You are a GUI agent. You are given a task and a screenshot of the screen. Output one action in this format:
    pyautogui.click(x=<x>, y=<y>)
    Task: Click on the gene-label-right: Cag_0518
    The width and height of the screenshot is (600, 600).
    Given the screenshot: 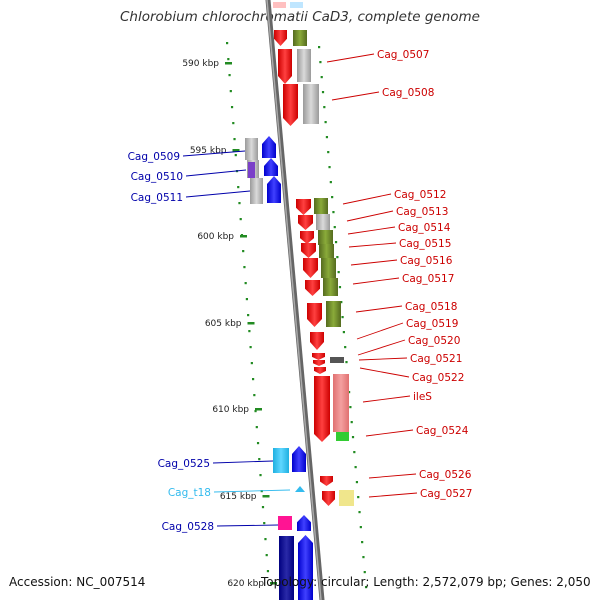 What is the action you would take?
    pyautogui.click(x=431, y=307)
    